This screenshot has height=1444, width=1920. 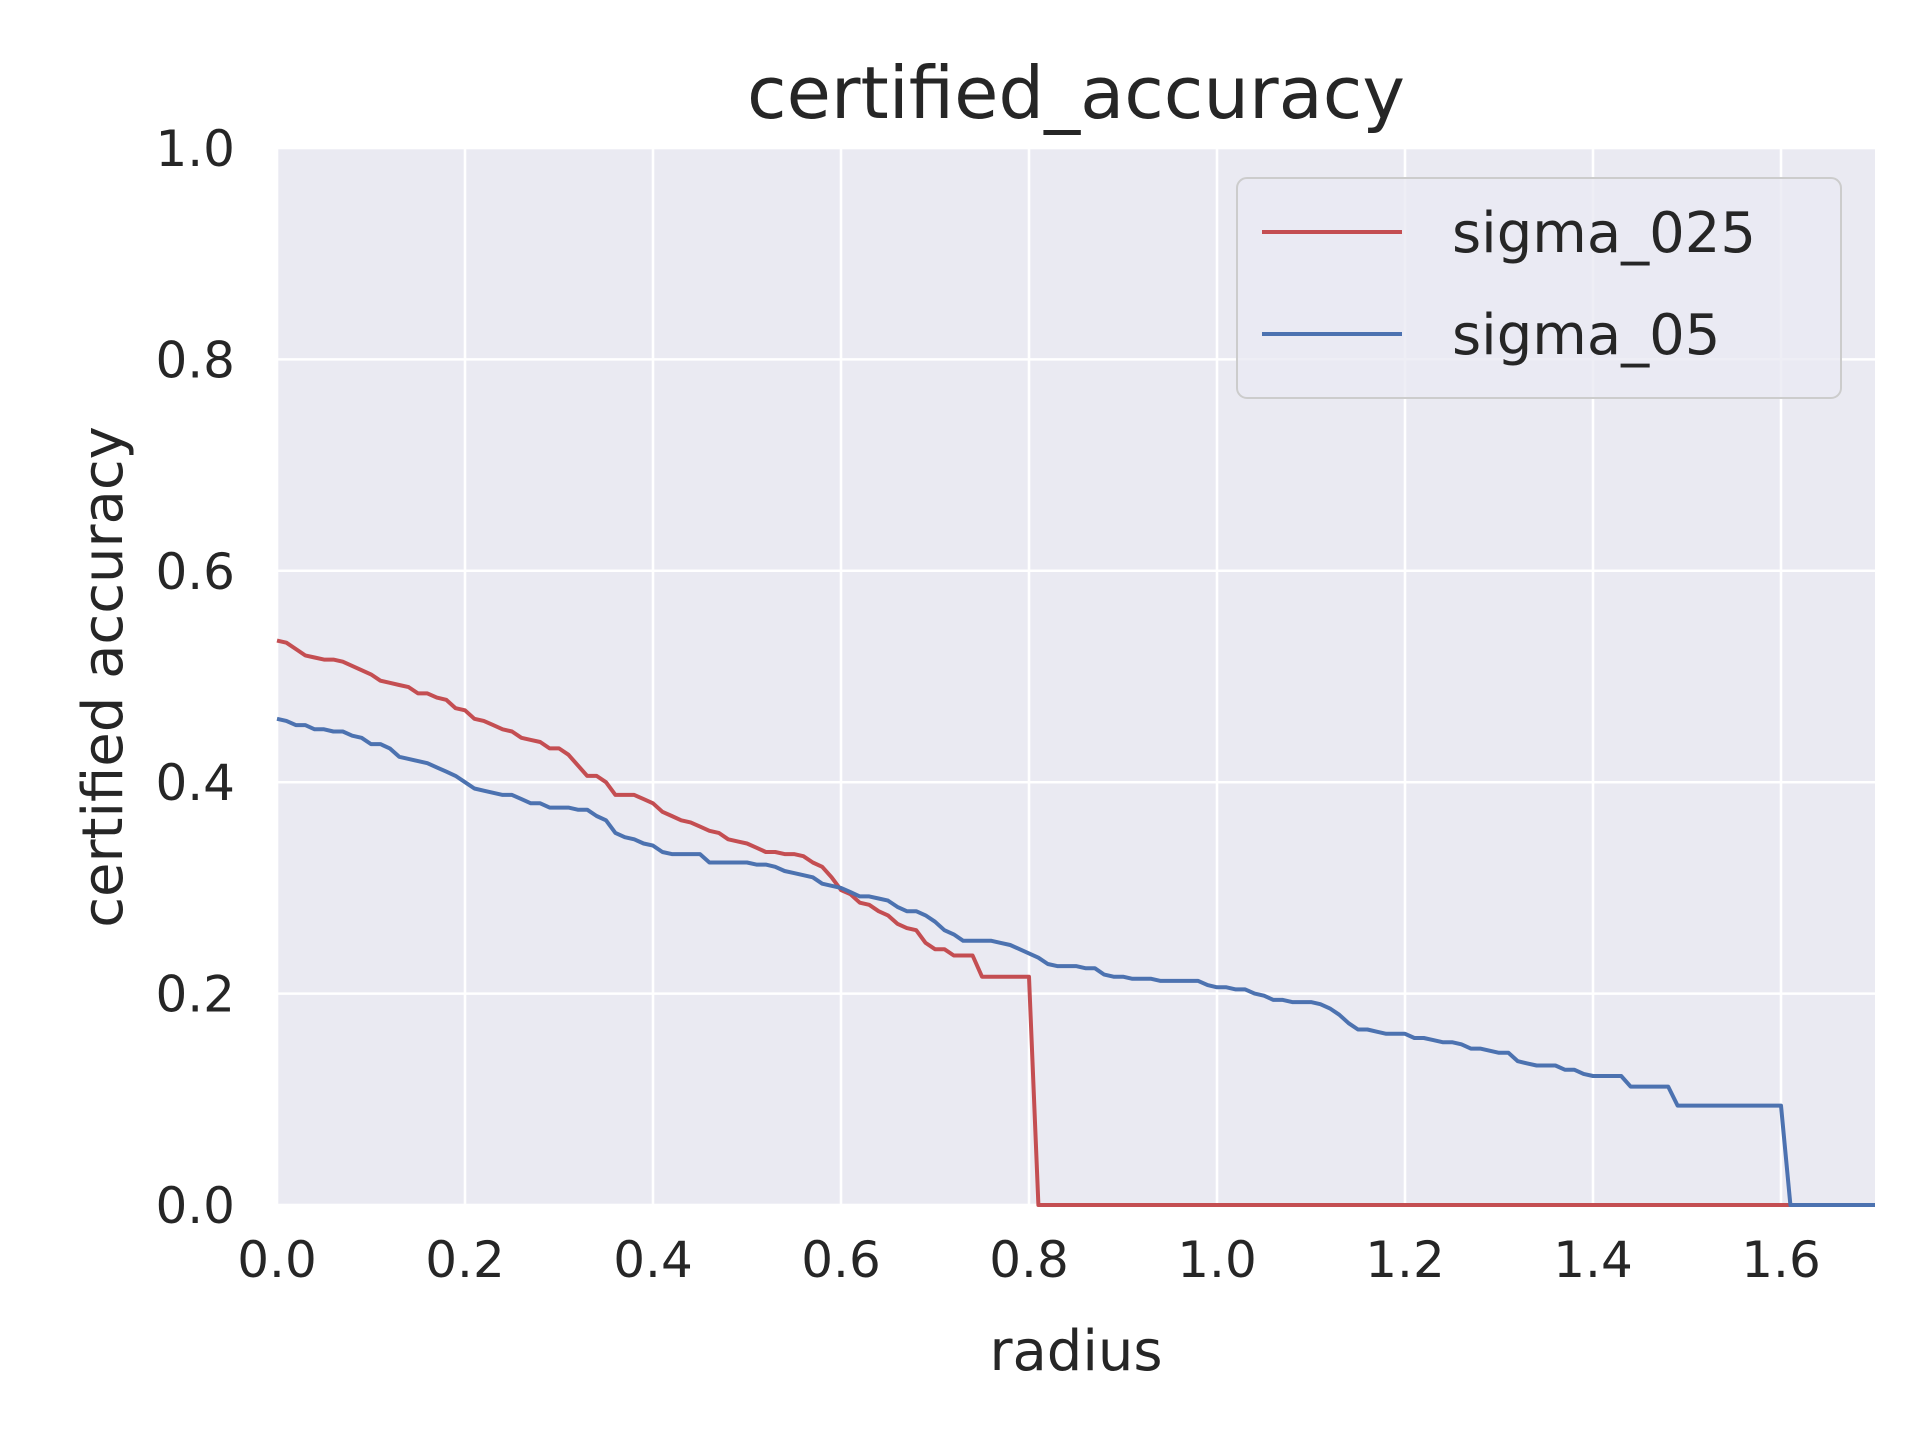 I want to click on x-tick-label: 0.6, so click(x=841, y=1260).